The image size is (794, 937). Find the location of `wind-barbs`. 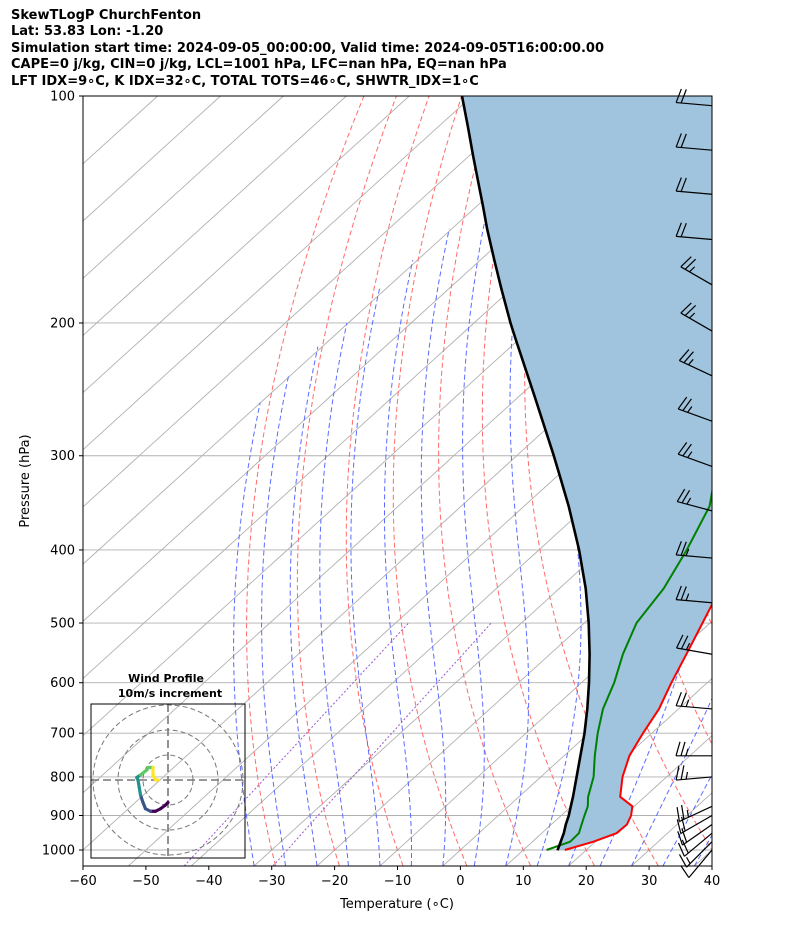

wind-barbs is located at coordinates (694, 483).